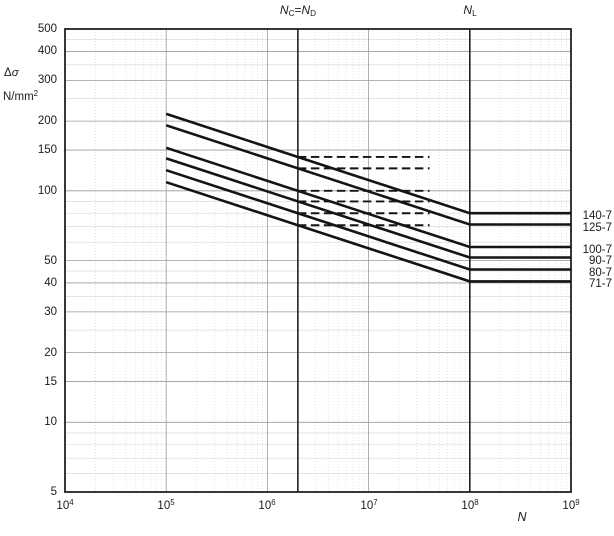 The width and height of the screenshot is (614, 536). I want to click on y-tick-15: 15, so click(50, 382).